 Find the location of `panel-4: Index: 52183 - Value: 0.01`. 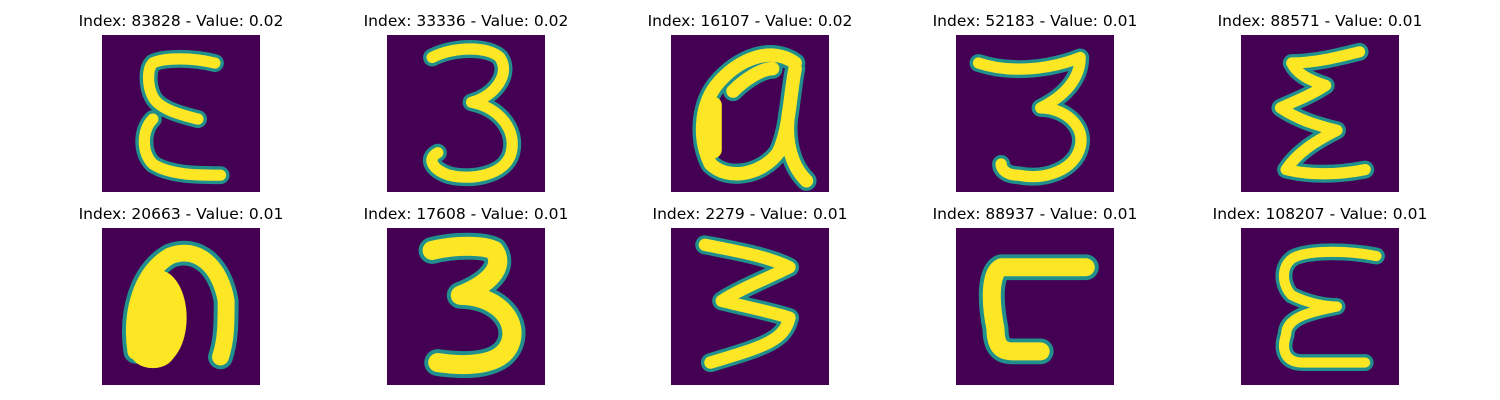

panel-4: Index: 52183 - Value: 0.01 is located at coordinates (1035, 95).